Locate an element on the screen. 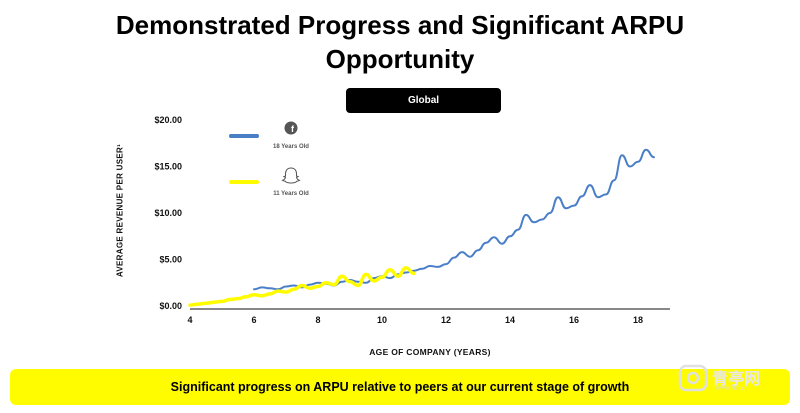 This screenshot has height=413, width=800. legend-label-facebook: 18 Years Old is located at coordinates (291, 147).